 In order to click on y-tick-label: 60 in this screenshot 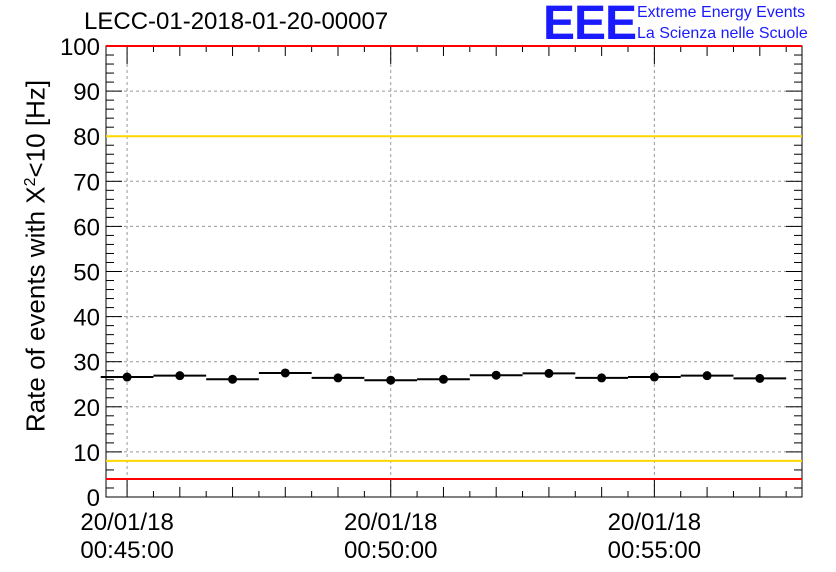, I will do `click(86, 227)`.